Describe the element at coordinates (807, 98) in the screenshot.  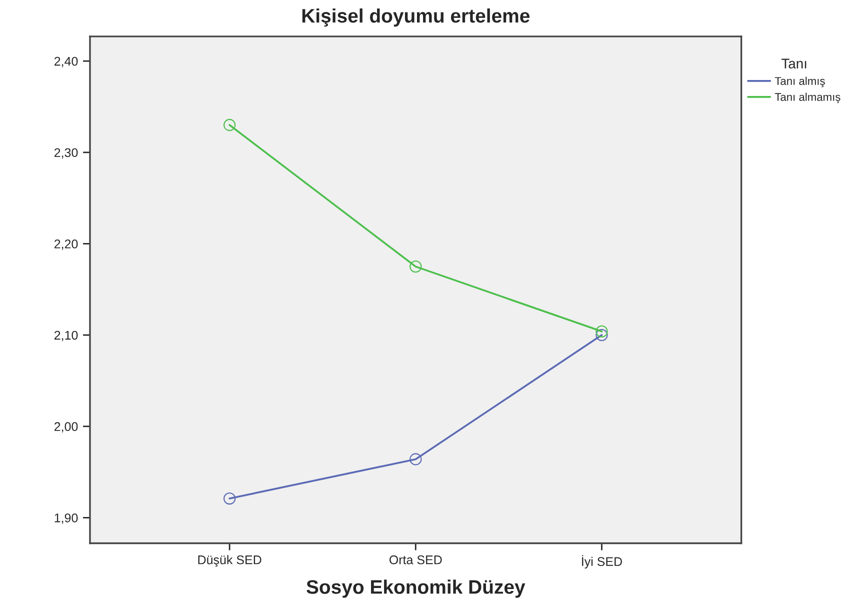
I see `legend-label: Tanı almamış` at that location.